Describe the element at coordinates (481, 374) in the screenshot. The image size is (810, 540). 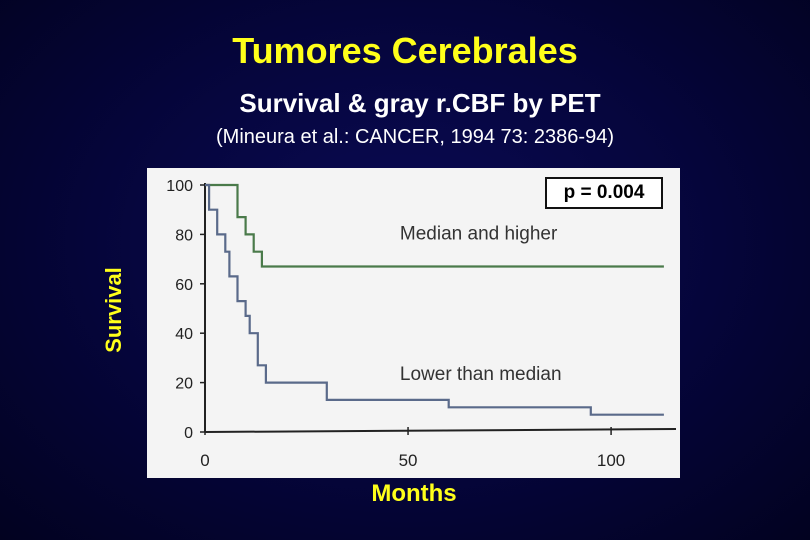
I see `annotation-lower-than-median: Lower than median` at that location.